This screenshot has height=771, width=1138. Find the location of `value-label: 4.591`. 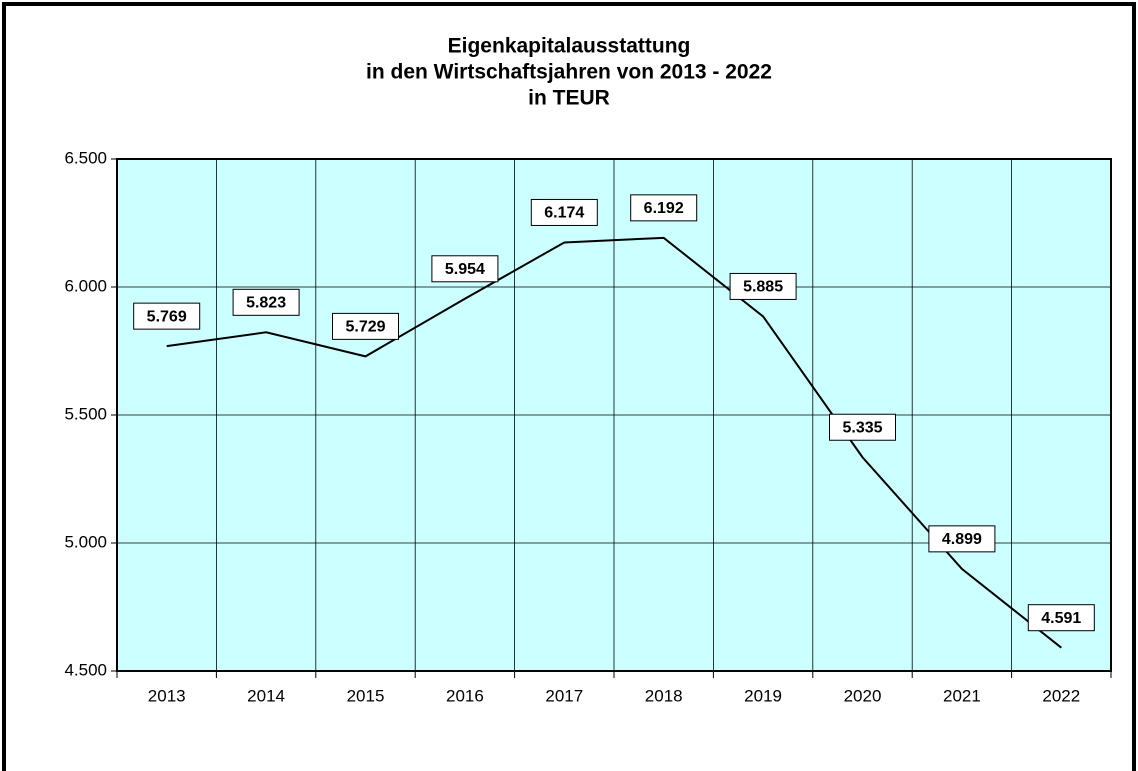

value-label: 4.591 is located at coordinates (1061, 618).